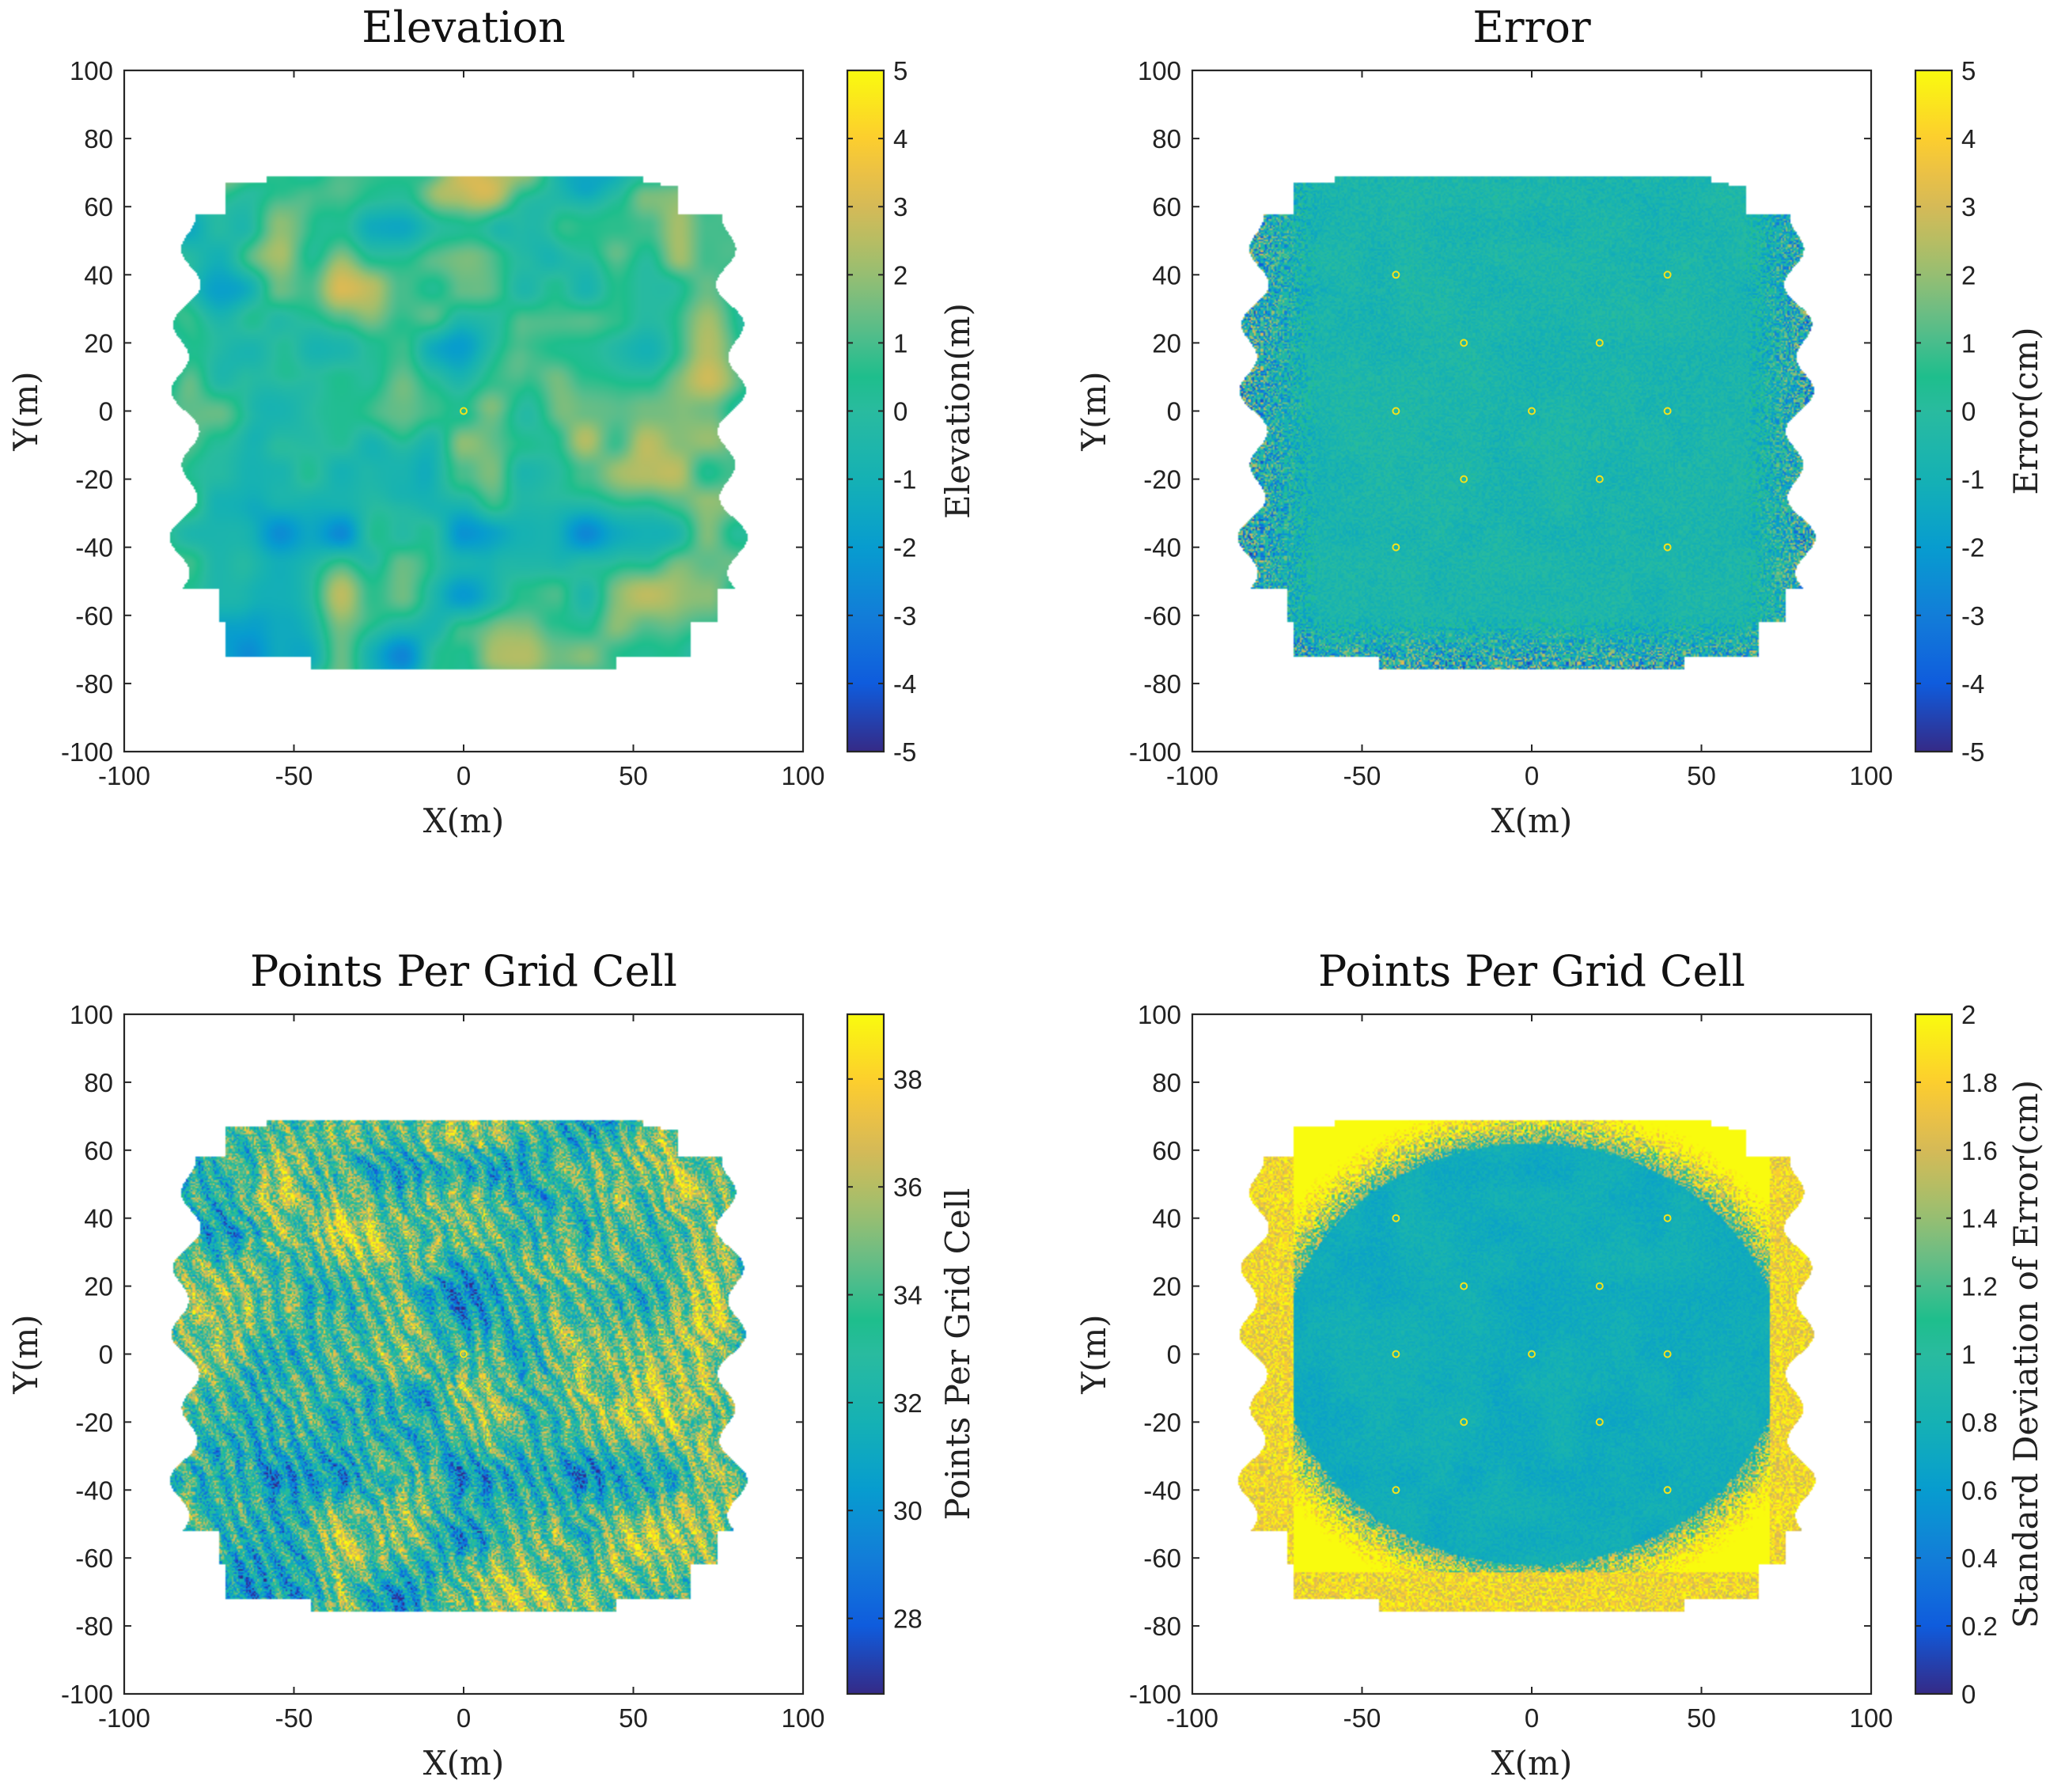 Image resolution: width=2046 pixels, height=1792 pixels. I want to click on colorbar-tick-label: 38, so click(908, 1079).